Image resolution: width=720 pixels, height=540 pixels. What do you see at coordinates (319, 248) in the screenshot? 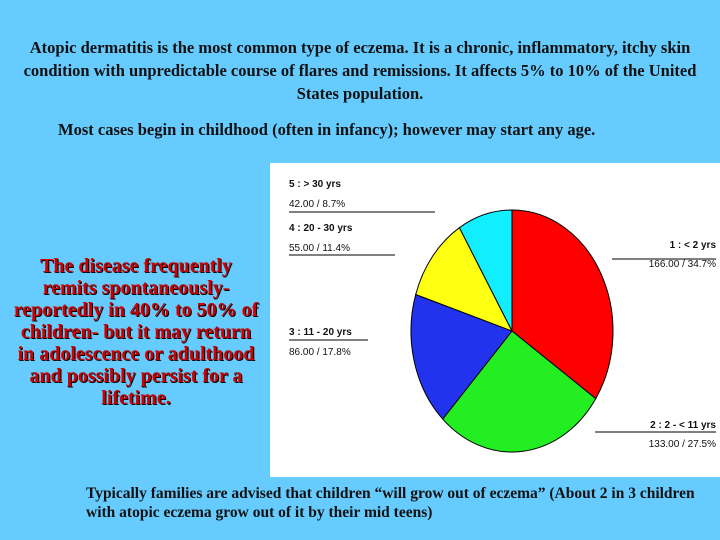
I see `slice-value-4: 55.00 / 11.4%` at bounding box center [319, 248].